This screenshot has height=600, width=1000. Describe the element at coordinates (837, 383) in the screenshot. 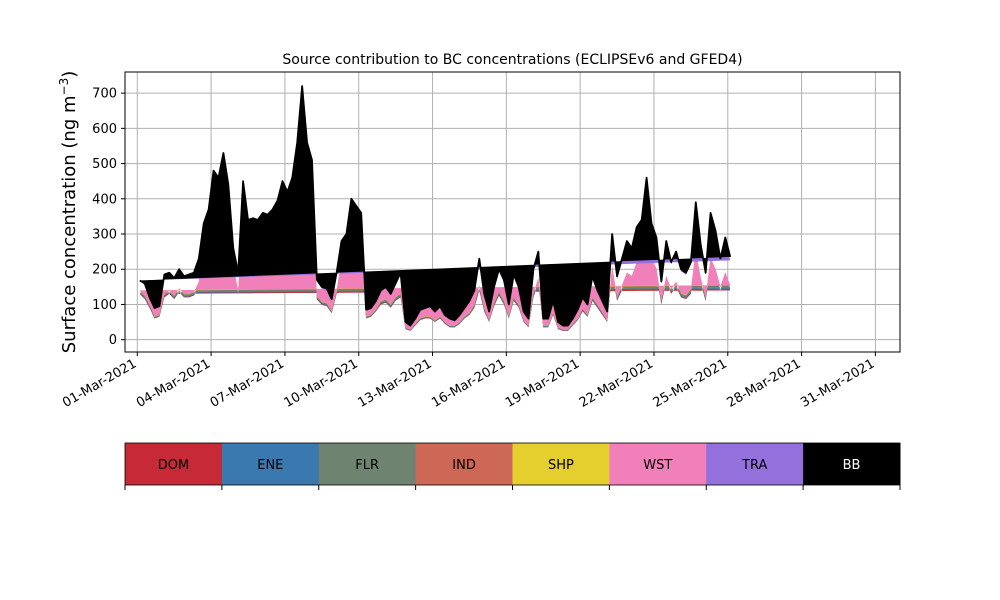

I see `x-tick-label: 31-Mar-2021` at that location.